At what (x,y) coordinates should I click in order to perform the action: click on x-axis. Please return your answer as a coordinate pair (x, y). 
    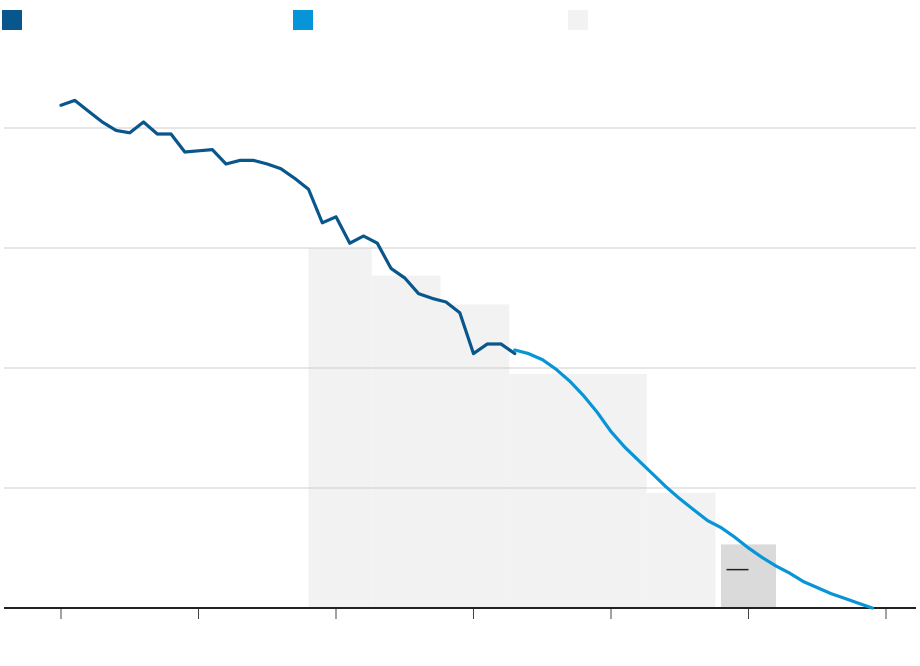
    Looking at the image, I should click on (460, 613).